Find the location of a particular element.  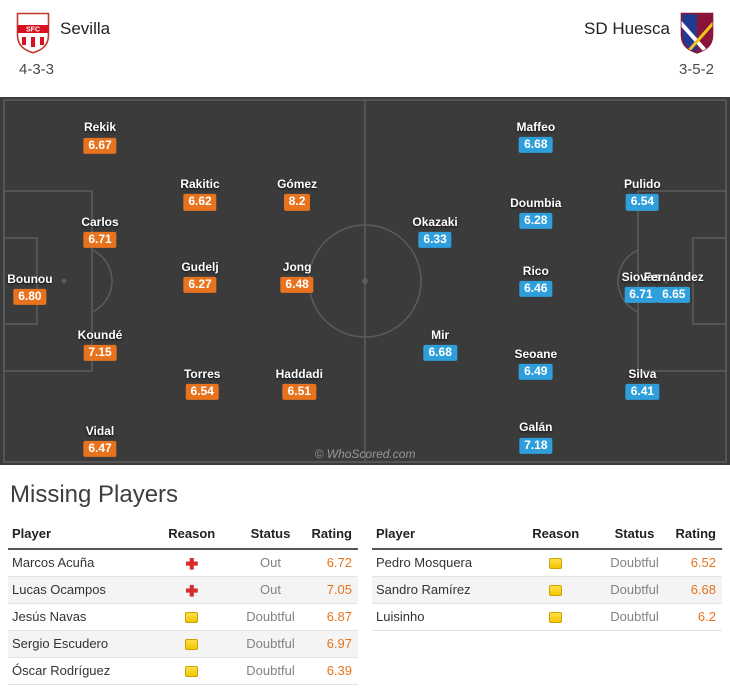

missing-player-row: Óscar Rodríguez Doubtful 6.39 is located at coordinates (183, 671).